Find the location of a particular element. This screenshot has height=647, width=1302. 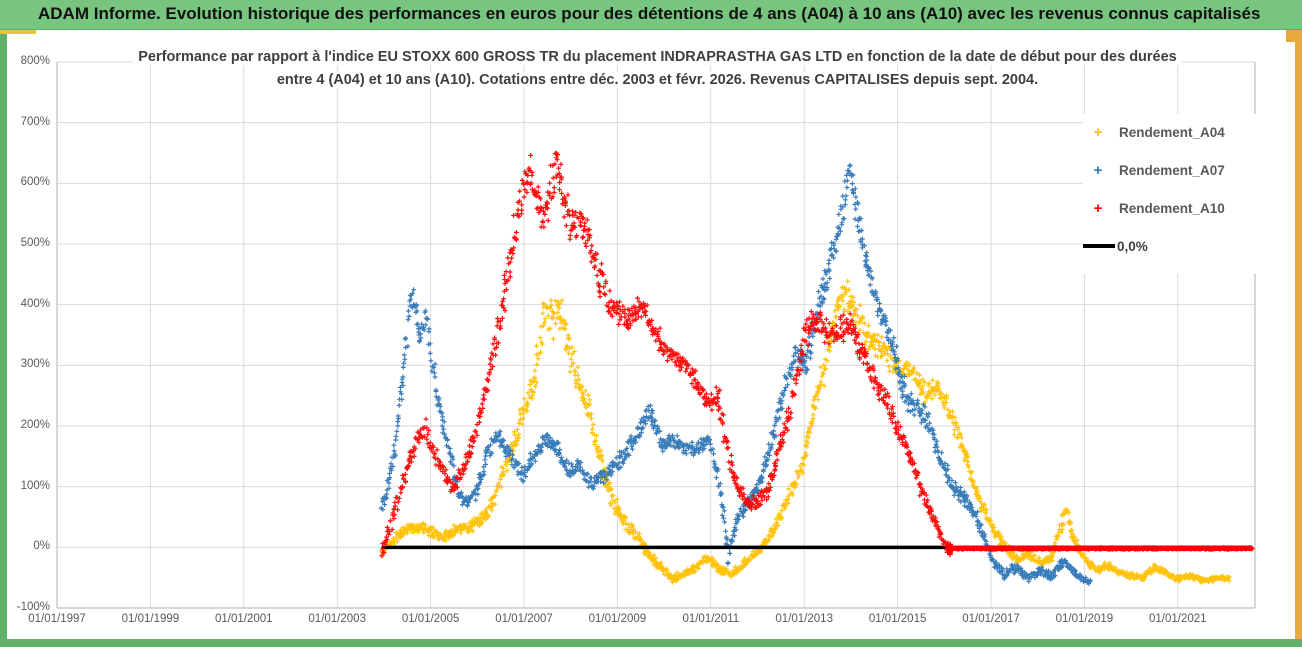

legend-item-rendement-a07: + Rendement_A07 is located at coordinates (1170, 170).